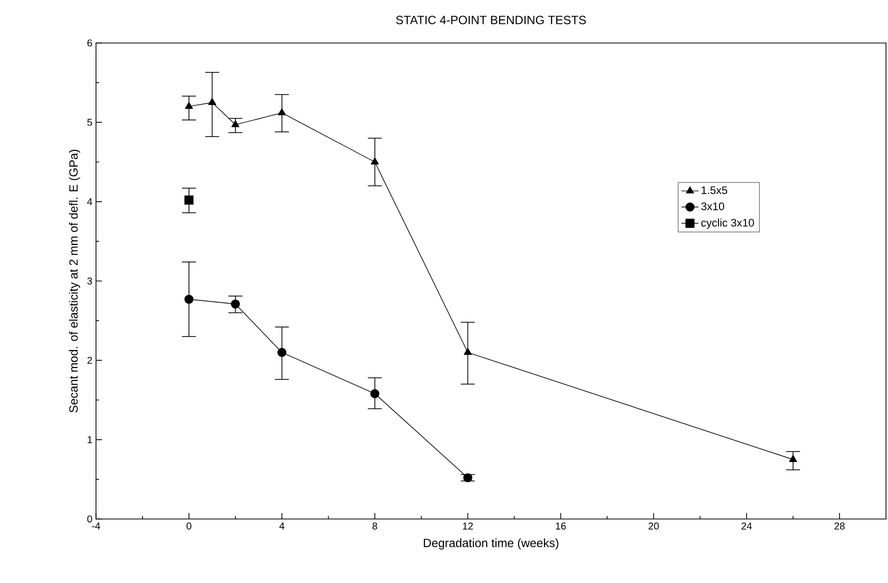 The image size is (888, 583). Describe the element at coordinates (653, 526) in the screenshot. I see `x-tick-label: 20` at that location.